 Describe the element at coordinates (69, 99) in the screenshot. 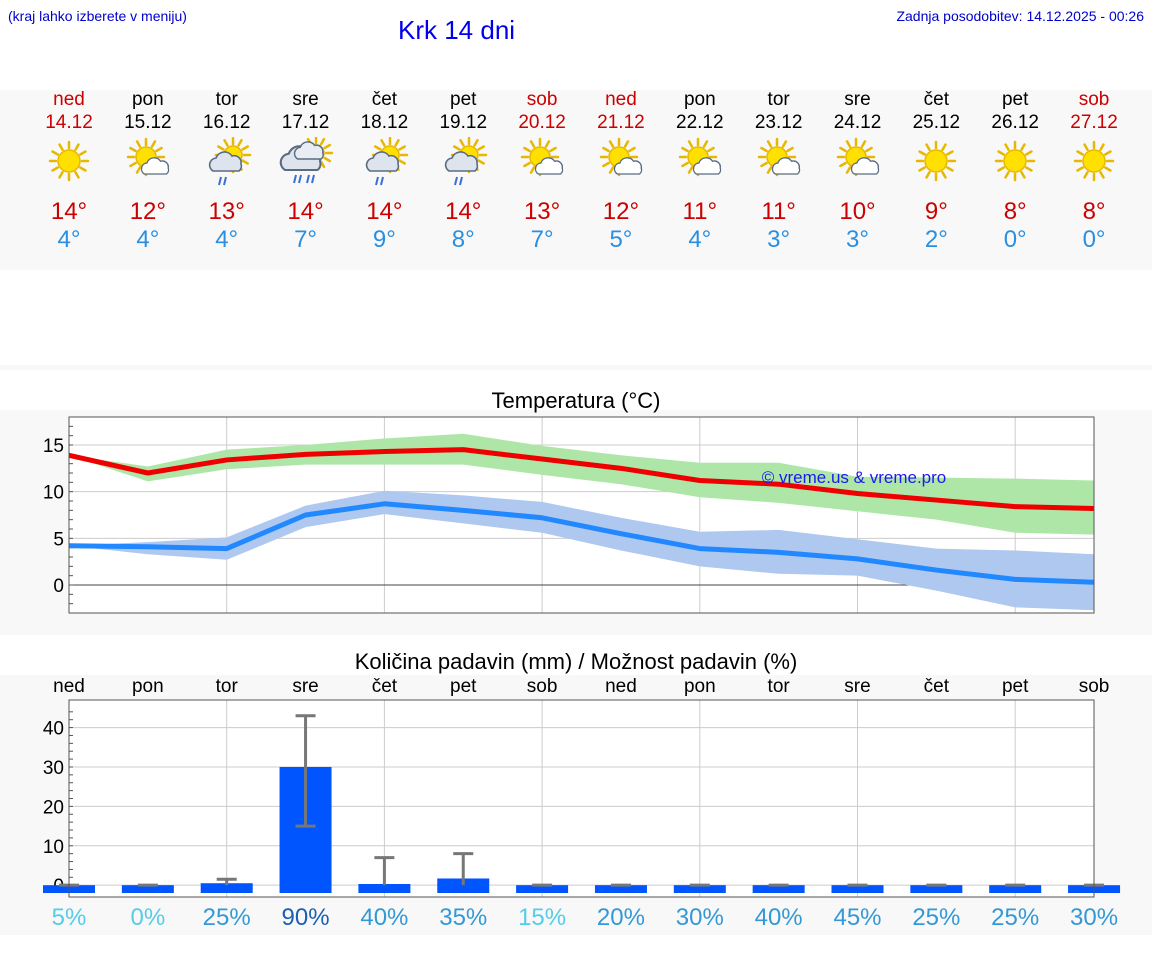

I see `day-name: ned` at that location.